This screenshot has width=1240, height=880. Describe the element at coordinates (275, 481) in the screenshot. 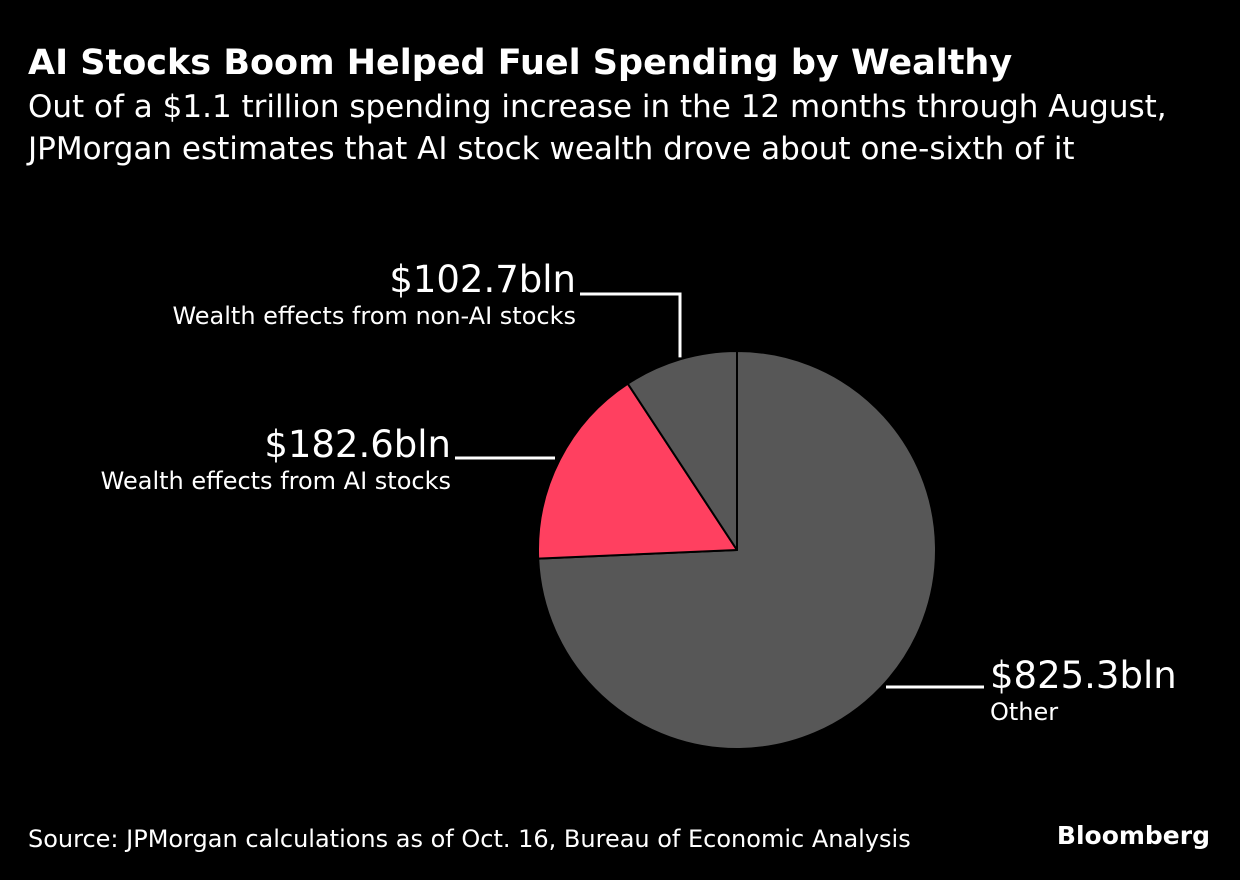

I see `name-ai-stocks: Wealth effects from AI stocks` at that location.